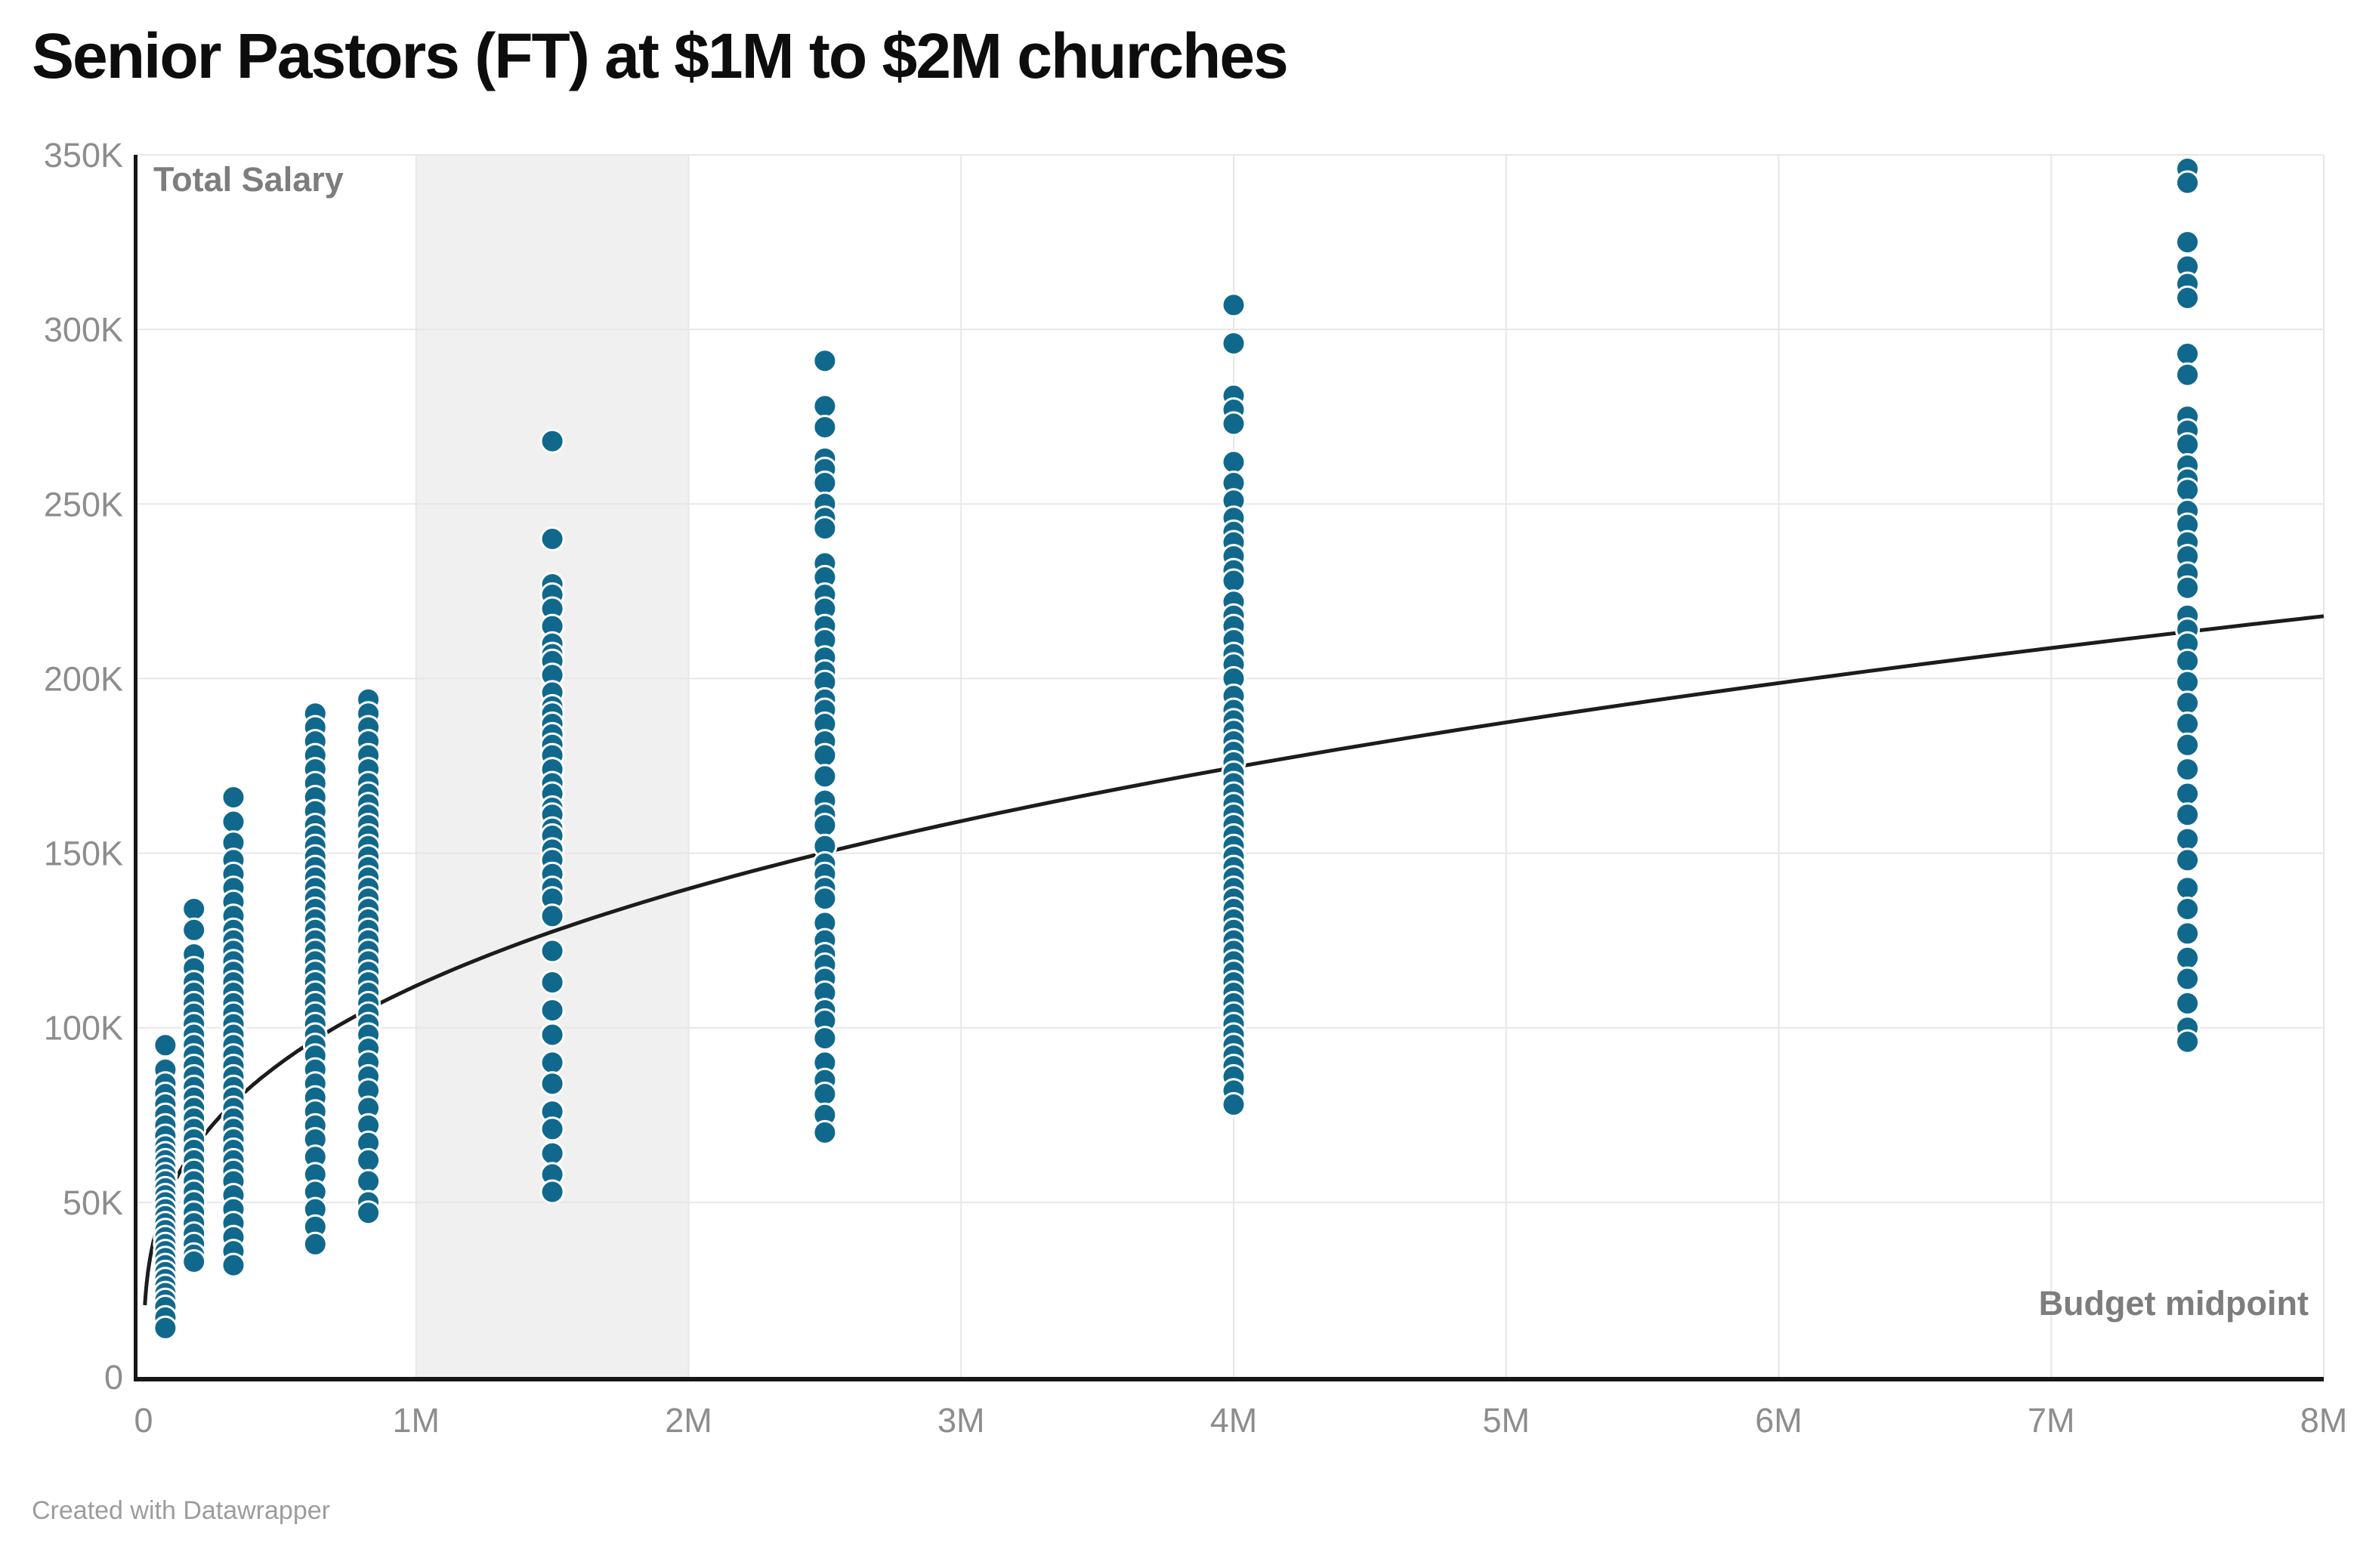 The height and width of the screenshot is (1568, 2357). What do you see at coordinates (1779, 1420) in the screenshot?
I see `x-tick-label: 6M` at bounding box center [1779, 1420].